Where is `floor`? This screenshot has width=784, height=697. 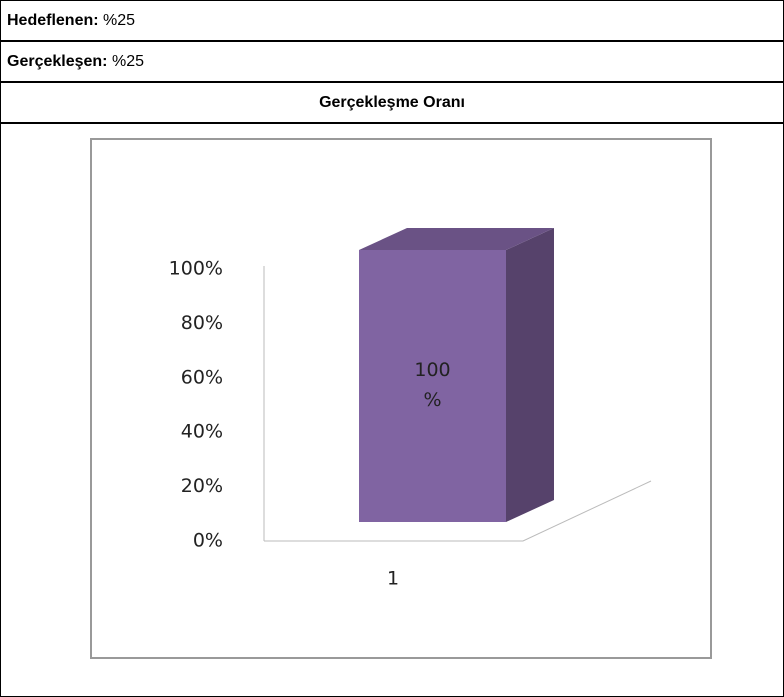
floor is located at coordinates (458, 511).